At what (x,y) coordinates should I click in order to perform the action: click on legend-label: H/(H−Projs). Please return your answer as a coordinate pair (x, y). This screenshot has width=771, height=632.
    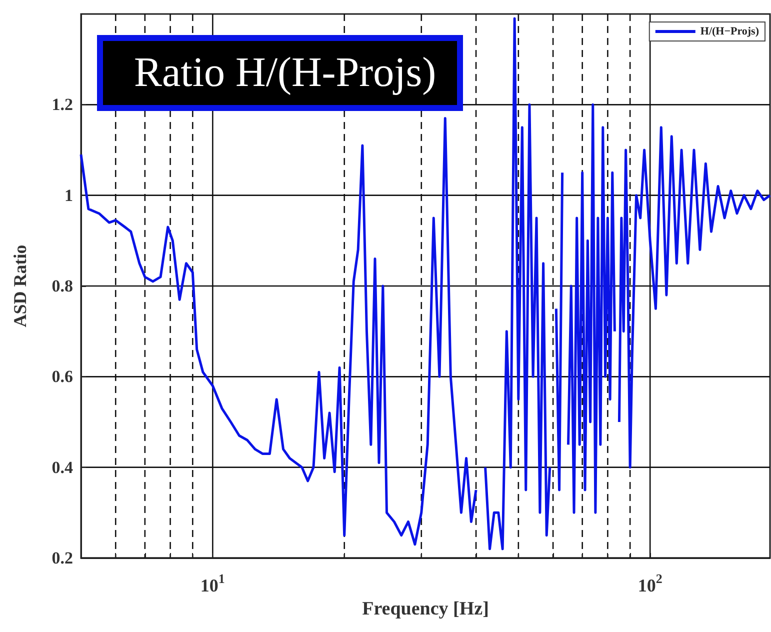
    Looking at the image, I should click on (730, 32).